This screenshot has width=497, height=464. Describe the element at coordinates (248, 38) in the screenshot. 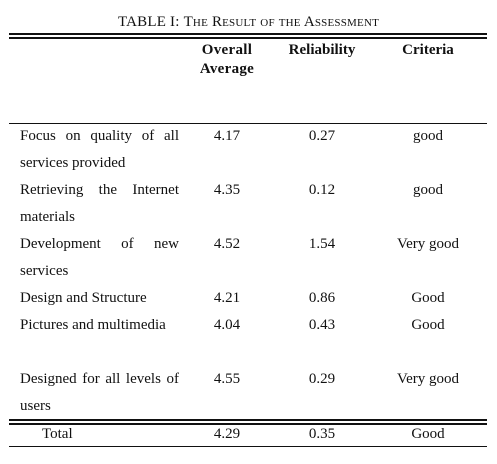

I see `top-rule-second` at that location.